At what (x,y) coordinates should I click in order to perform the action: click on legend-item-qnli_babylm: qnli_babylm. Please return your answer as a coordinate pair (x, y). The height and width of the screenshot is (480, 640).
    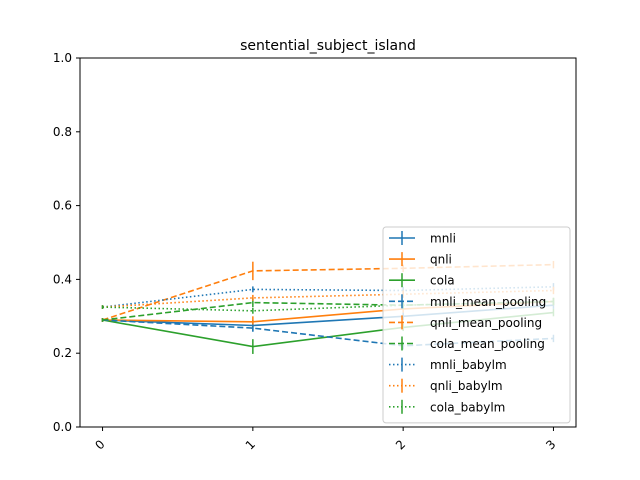
    Looking at the image, I should click on (446, 385).